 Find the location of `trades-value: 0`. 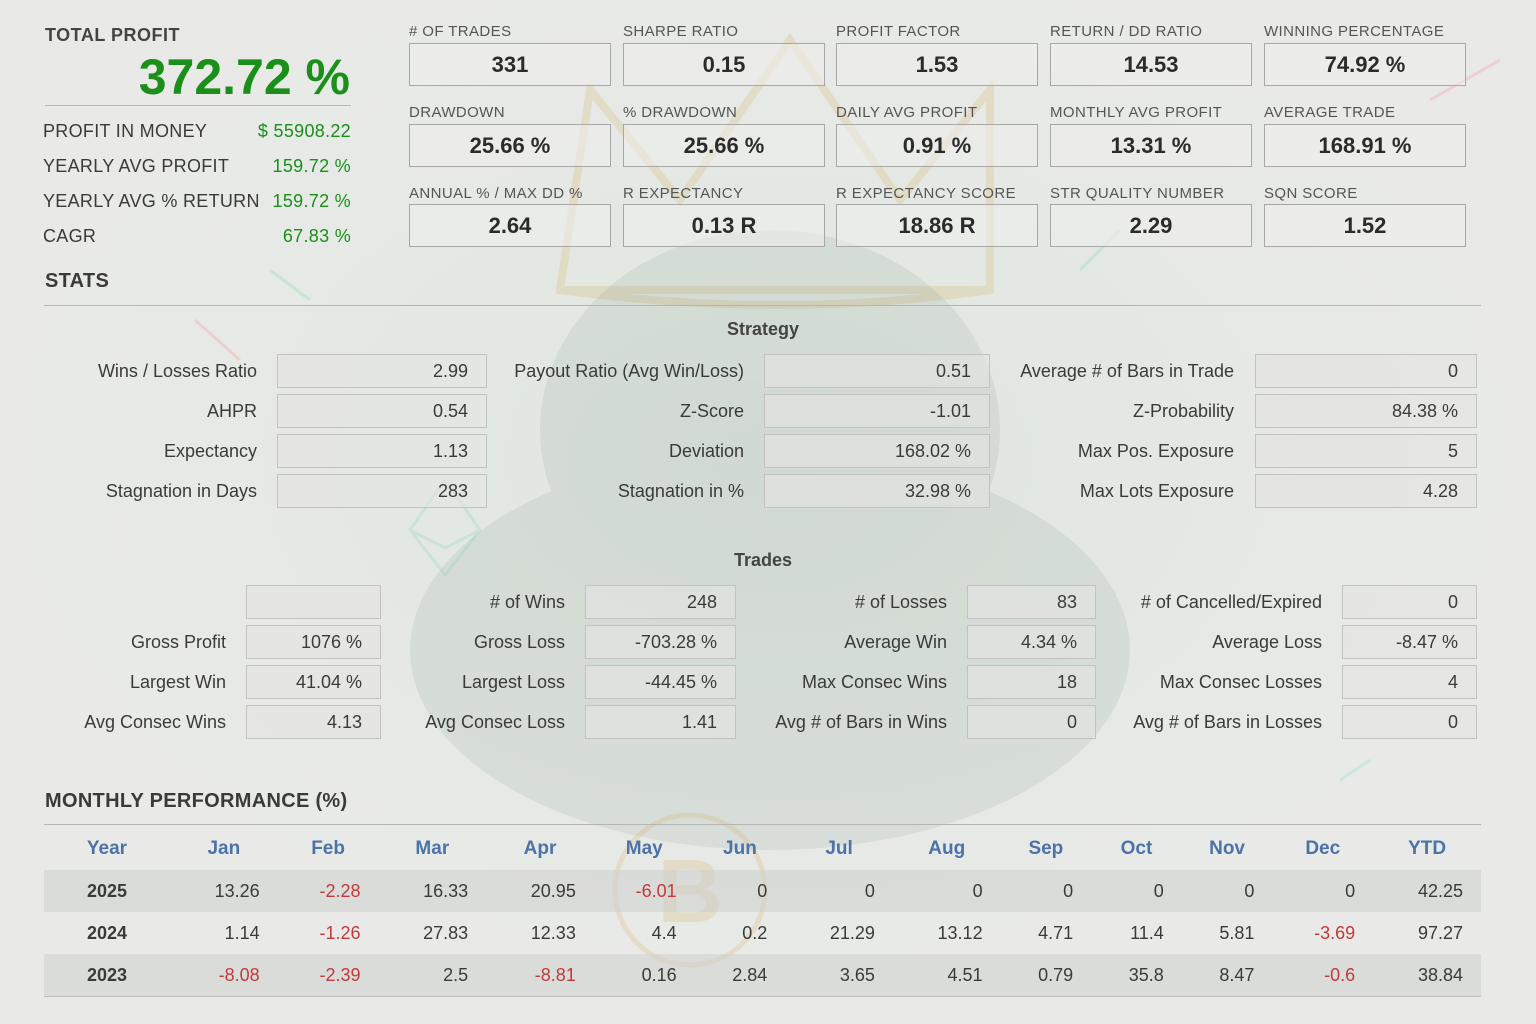

trades-value: 0 is located at coordinates (1409, 602).